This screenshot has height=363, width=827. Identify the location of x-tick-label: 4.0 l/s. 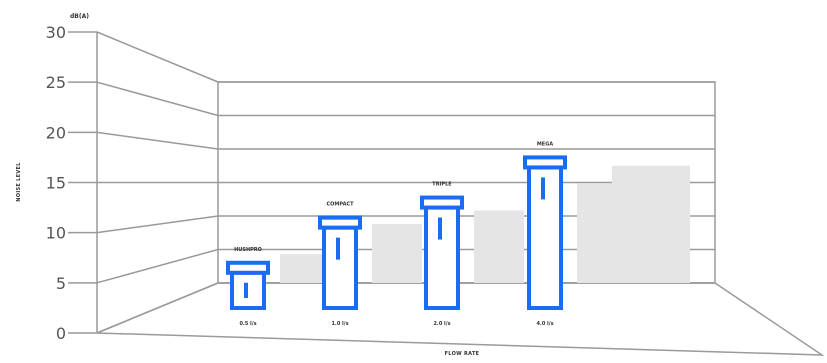
(544, 324).